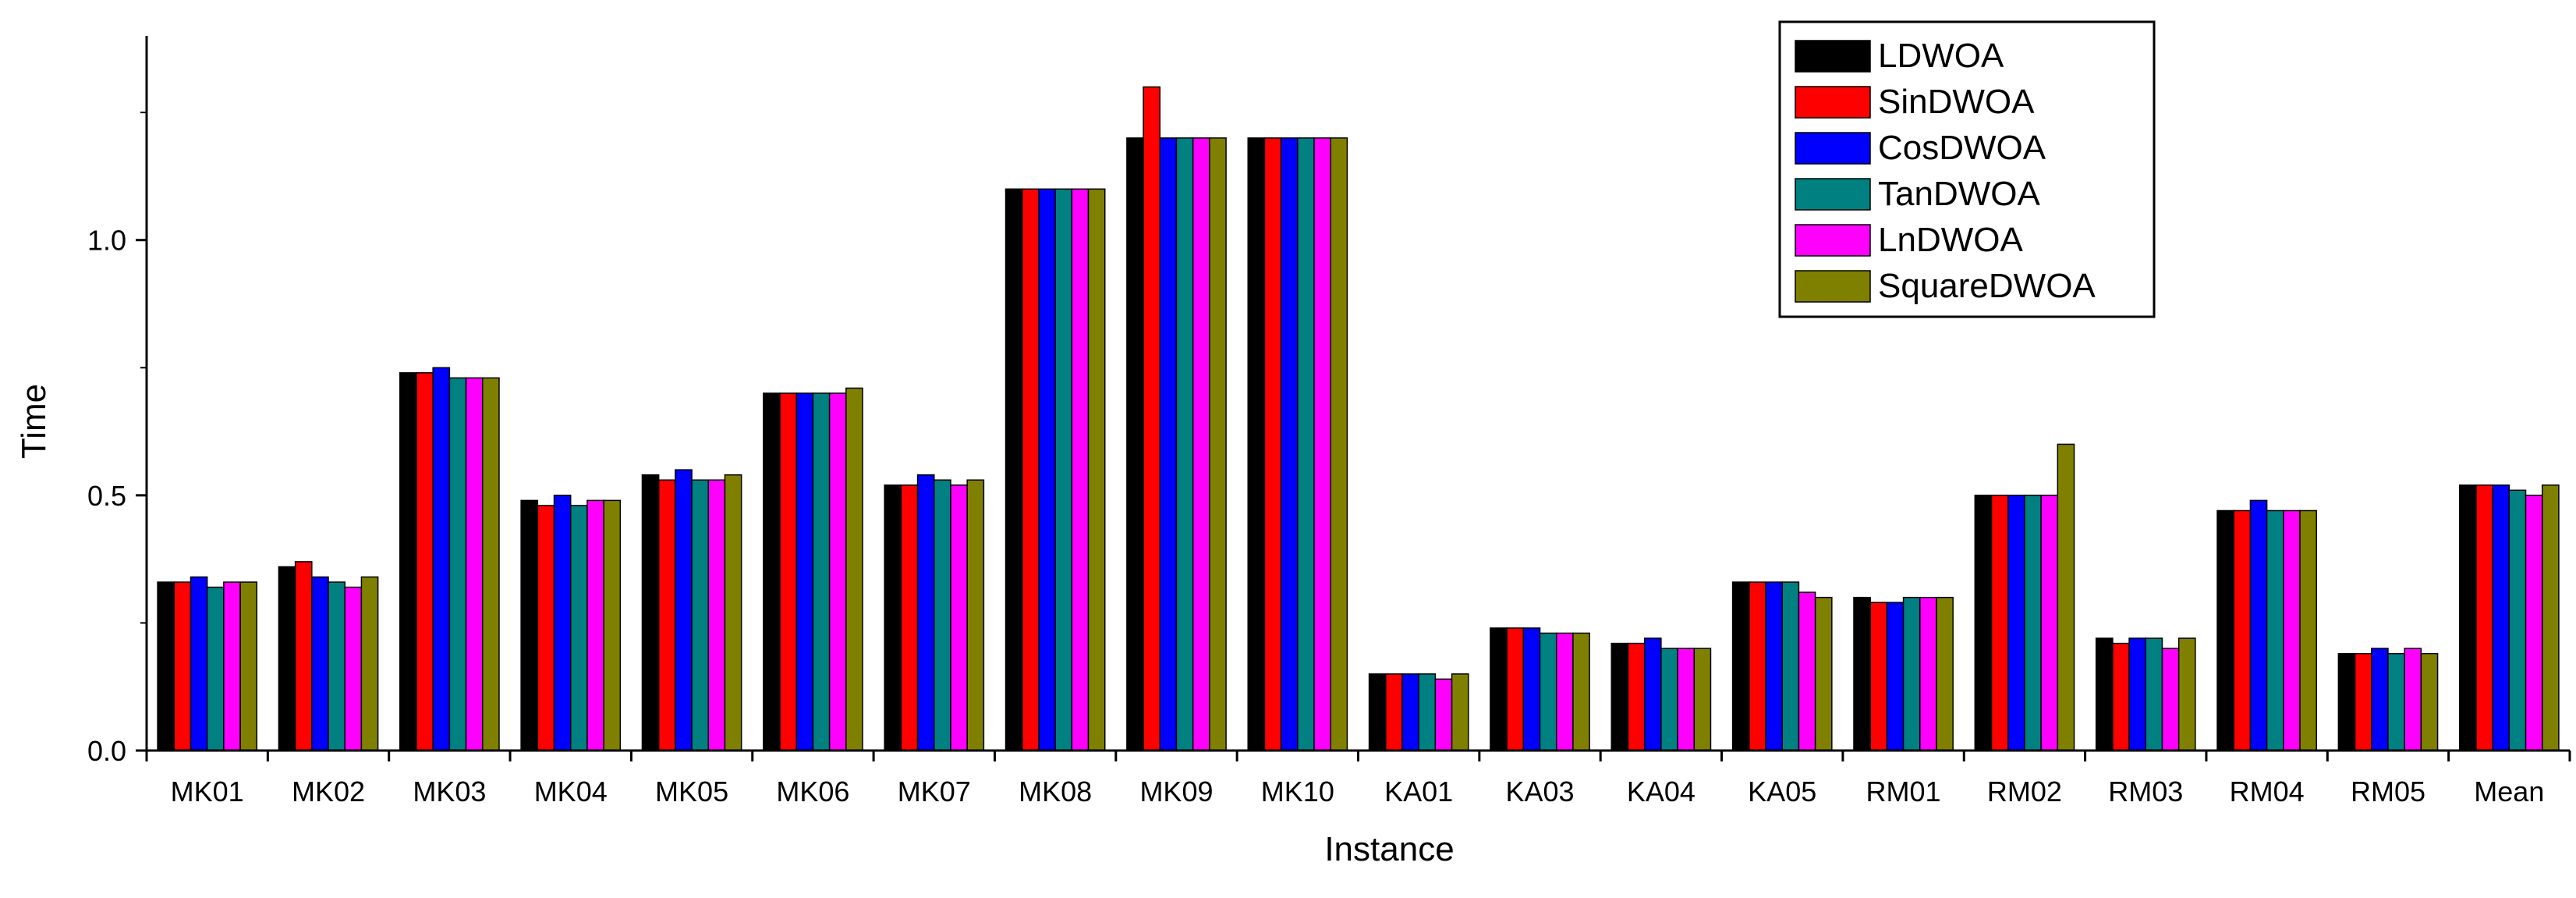  I want to click on bar-mk08-cosdwoa, so click(1047, 470).